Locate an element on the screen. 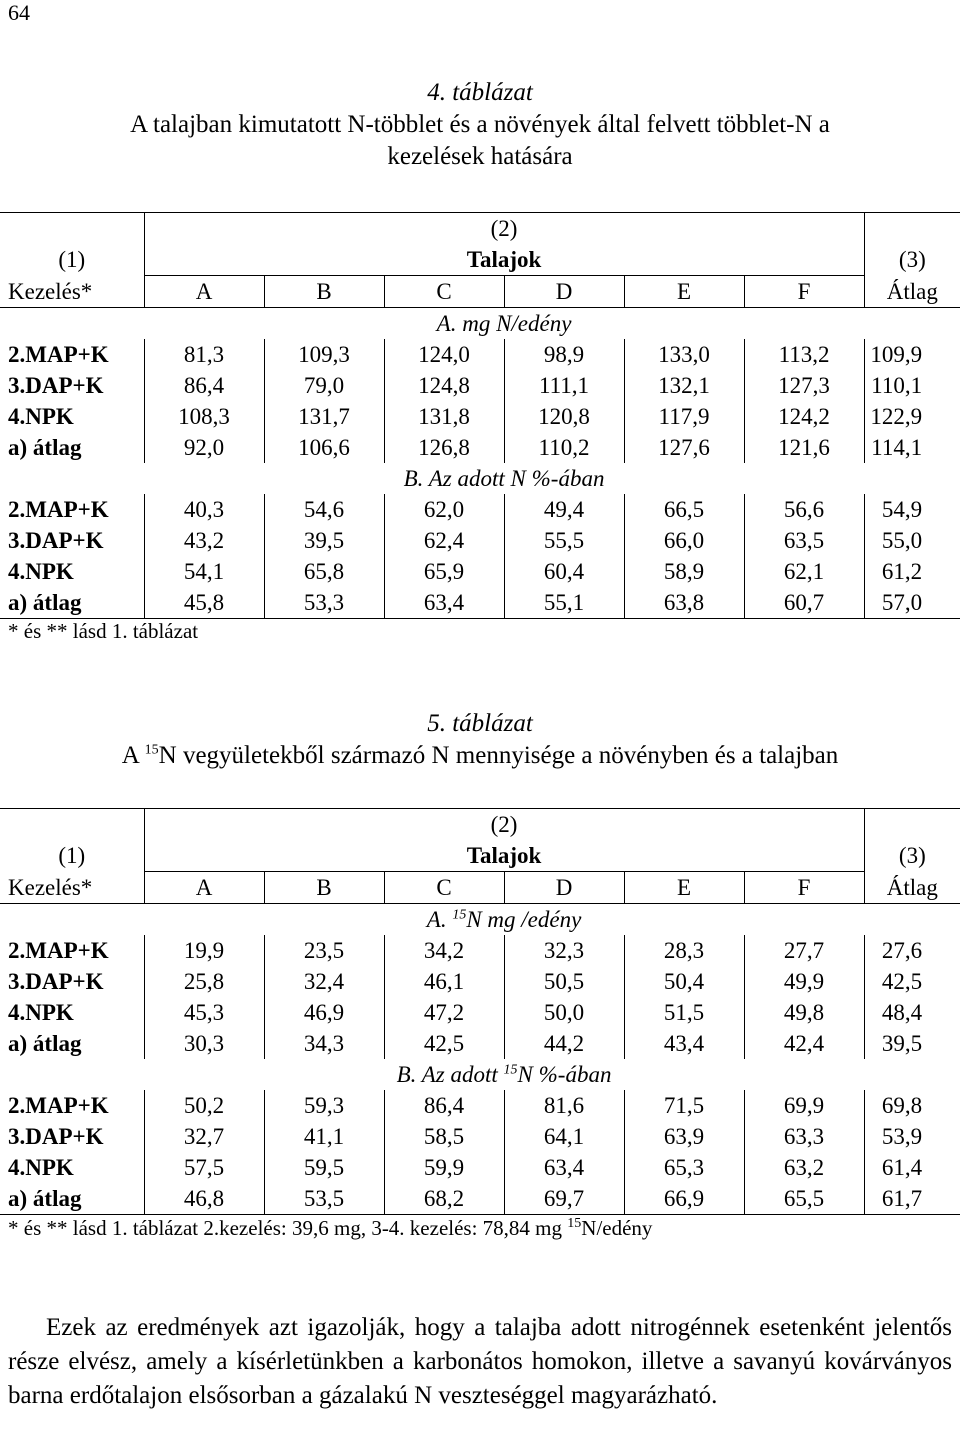  row-average: 114,1 is located at coordinates (911, 447).